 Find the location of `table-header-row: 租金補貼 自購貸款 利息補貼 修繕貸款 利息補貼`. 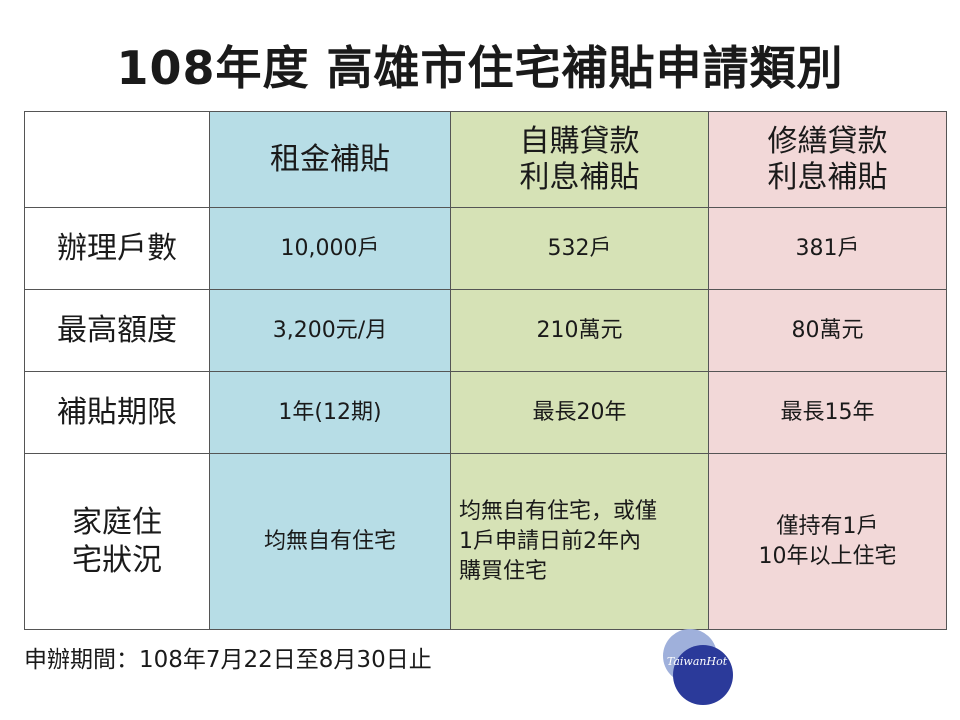

table-header-row: 租金補貼 自購貸款 利息補貼 修繕貸款 利息補貼 is located at coordinates (485, 159).